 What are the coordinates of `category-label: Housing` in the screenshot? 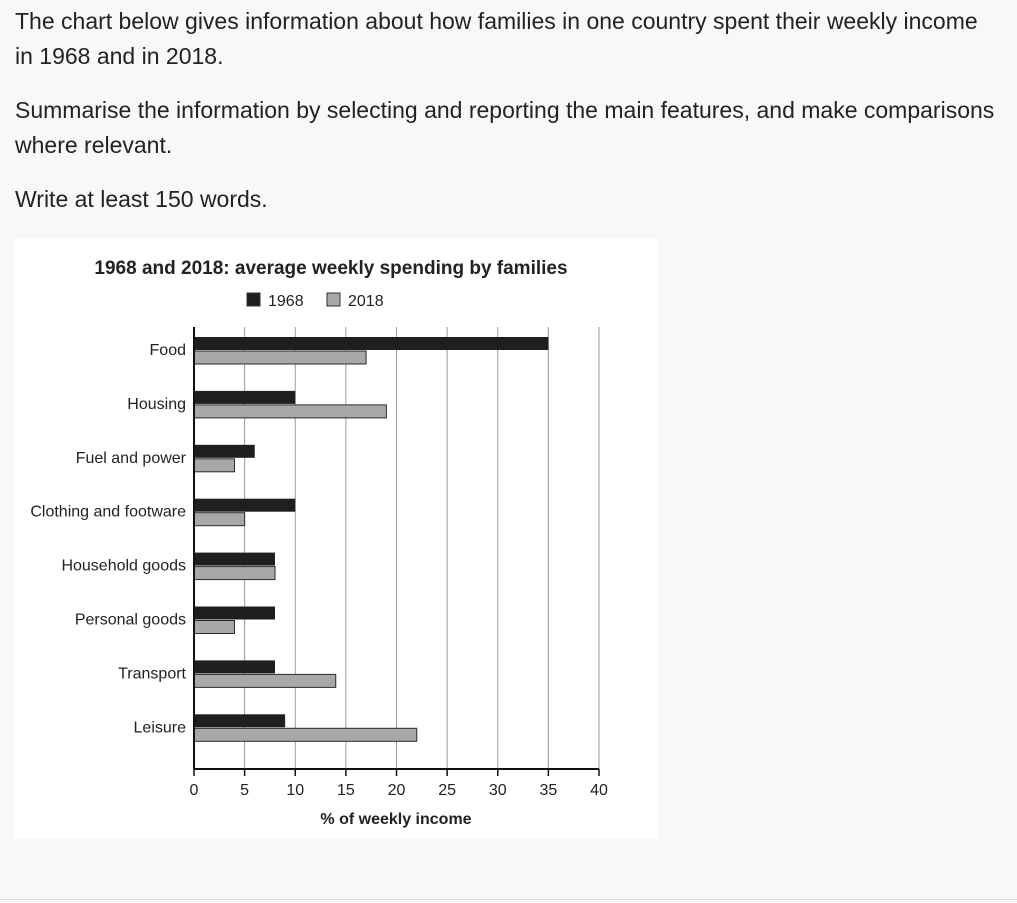 It's located at (156, 404).